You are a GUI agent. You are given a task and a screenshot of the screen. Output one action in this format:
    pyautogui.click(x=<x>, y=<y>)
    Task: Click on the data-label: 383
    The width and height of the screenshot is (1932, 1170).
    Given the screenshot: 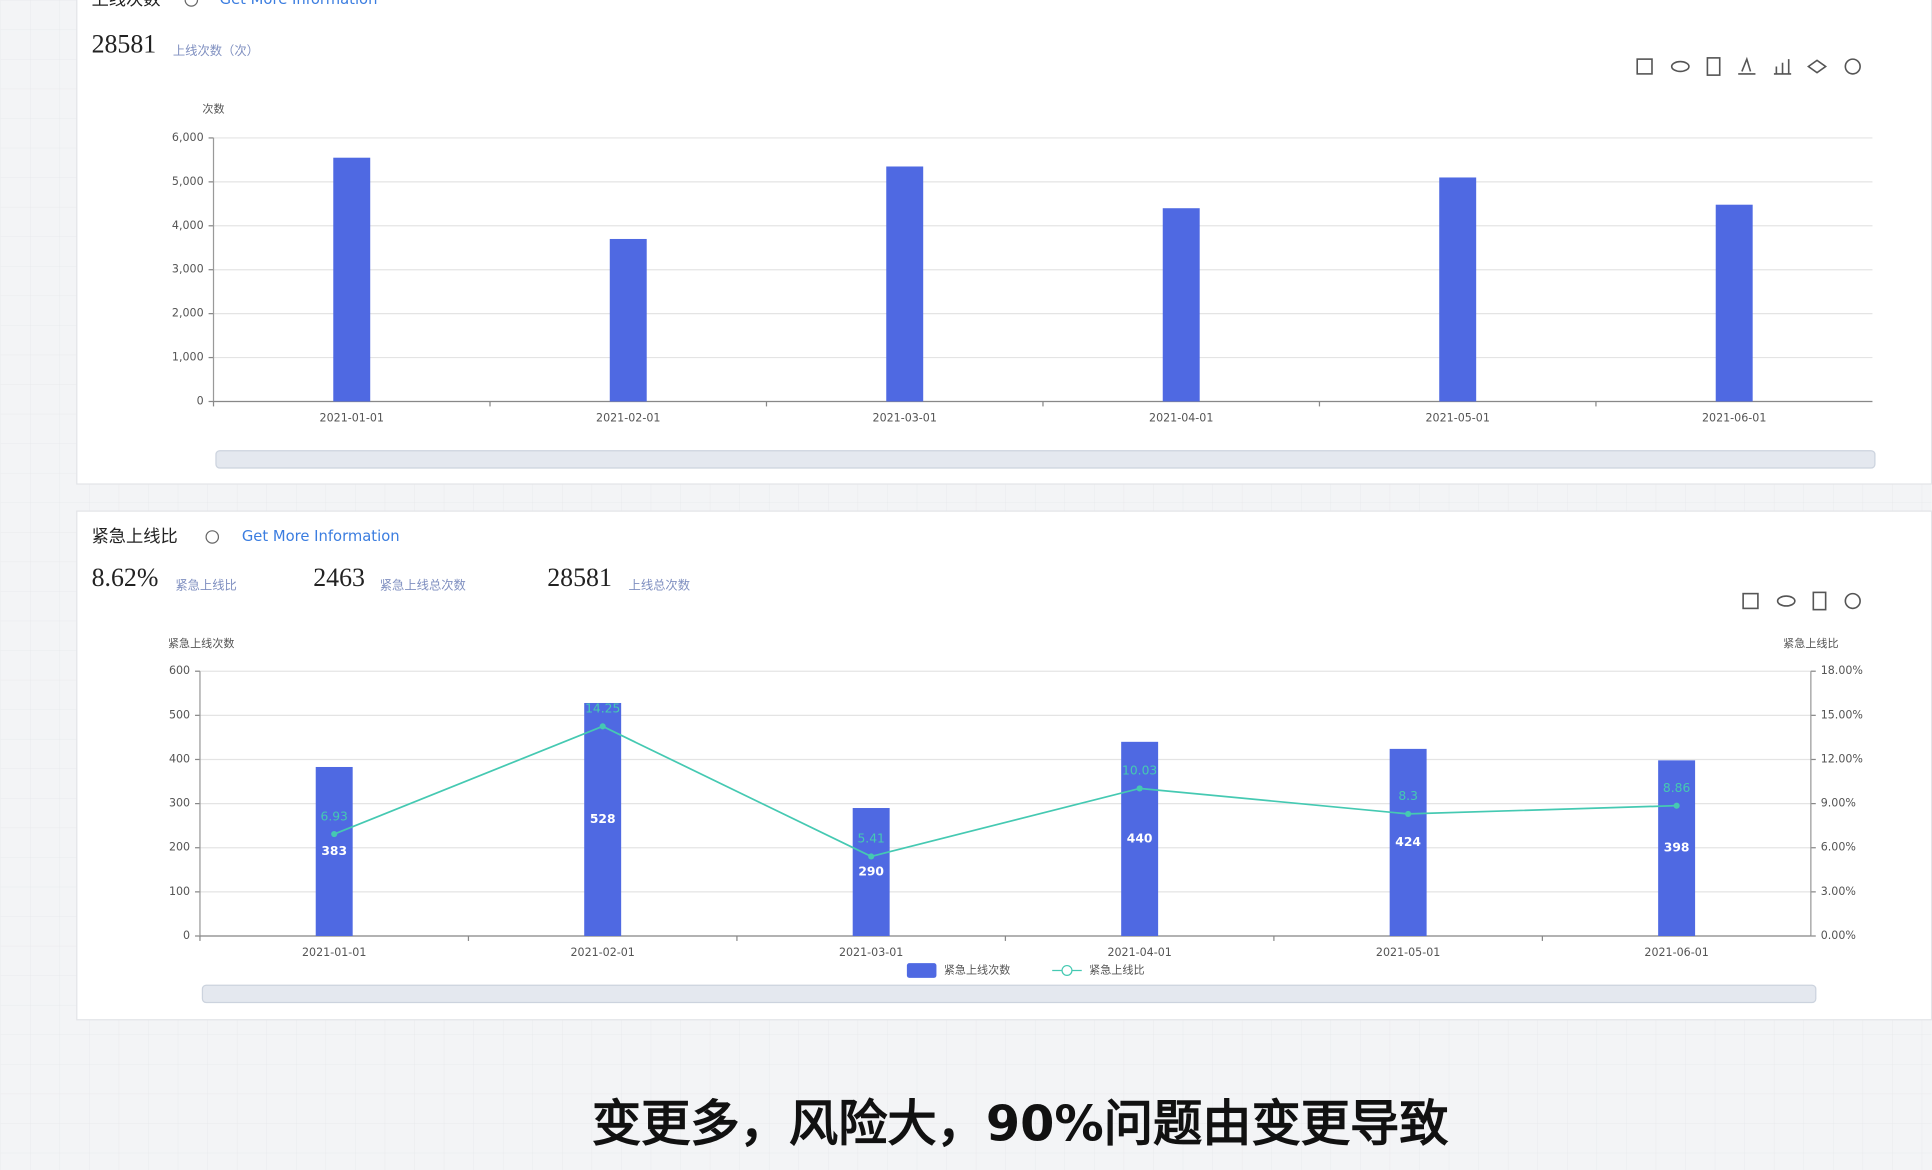 What is the action you would take?
    pyautogui.click(x=334, y=851)
    